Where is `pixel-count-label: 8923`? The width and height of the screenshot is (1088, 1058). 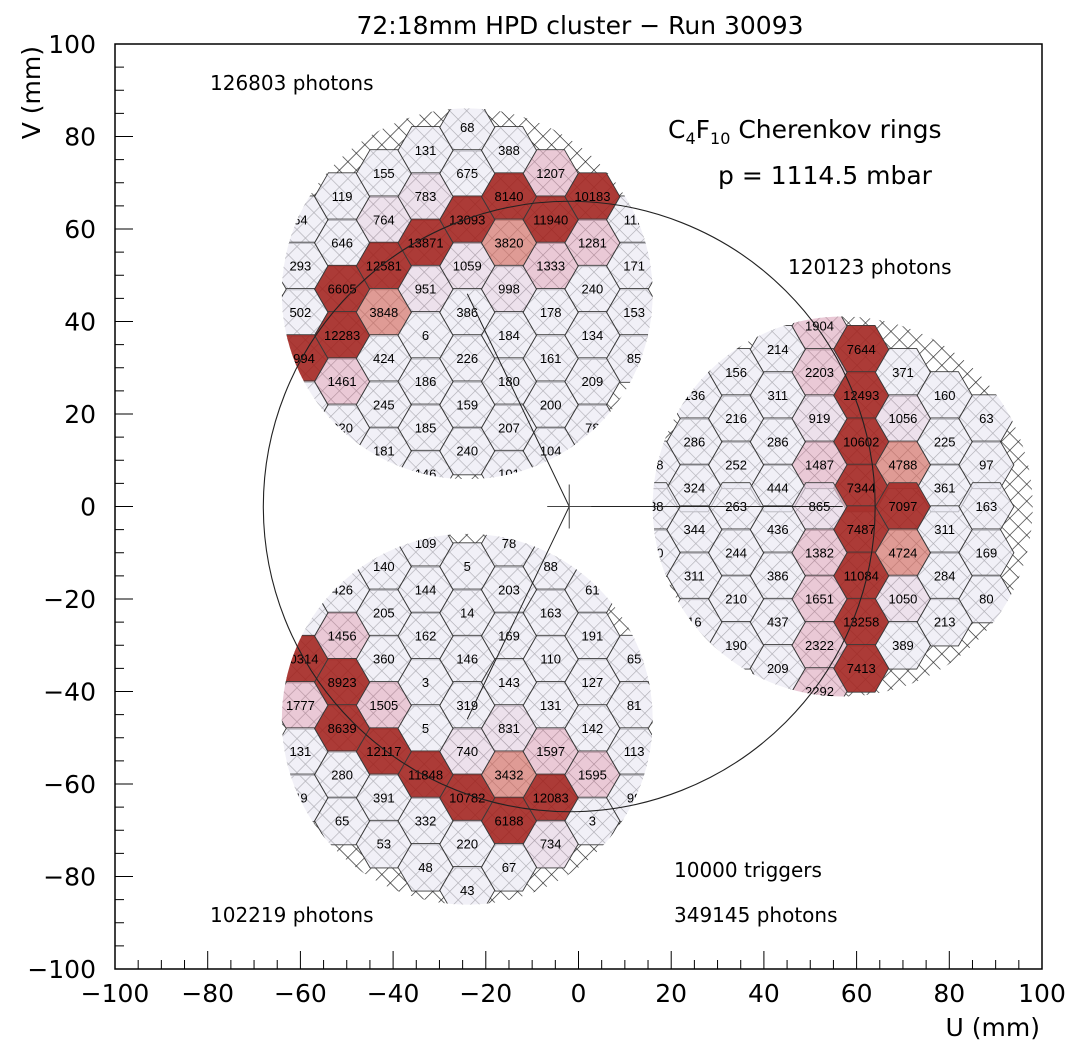
pixel-count-label: 8923 is located at coordinates (342, 682).